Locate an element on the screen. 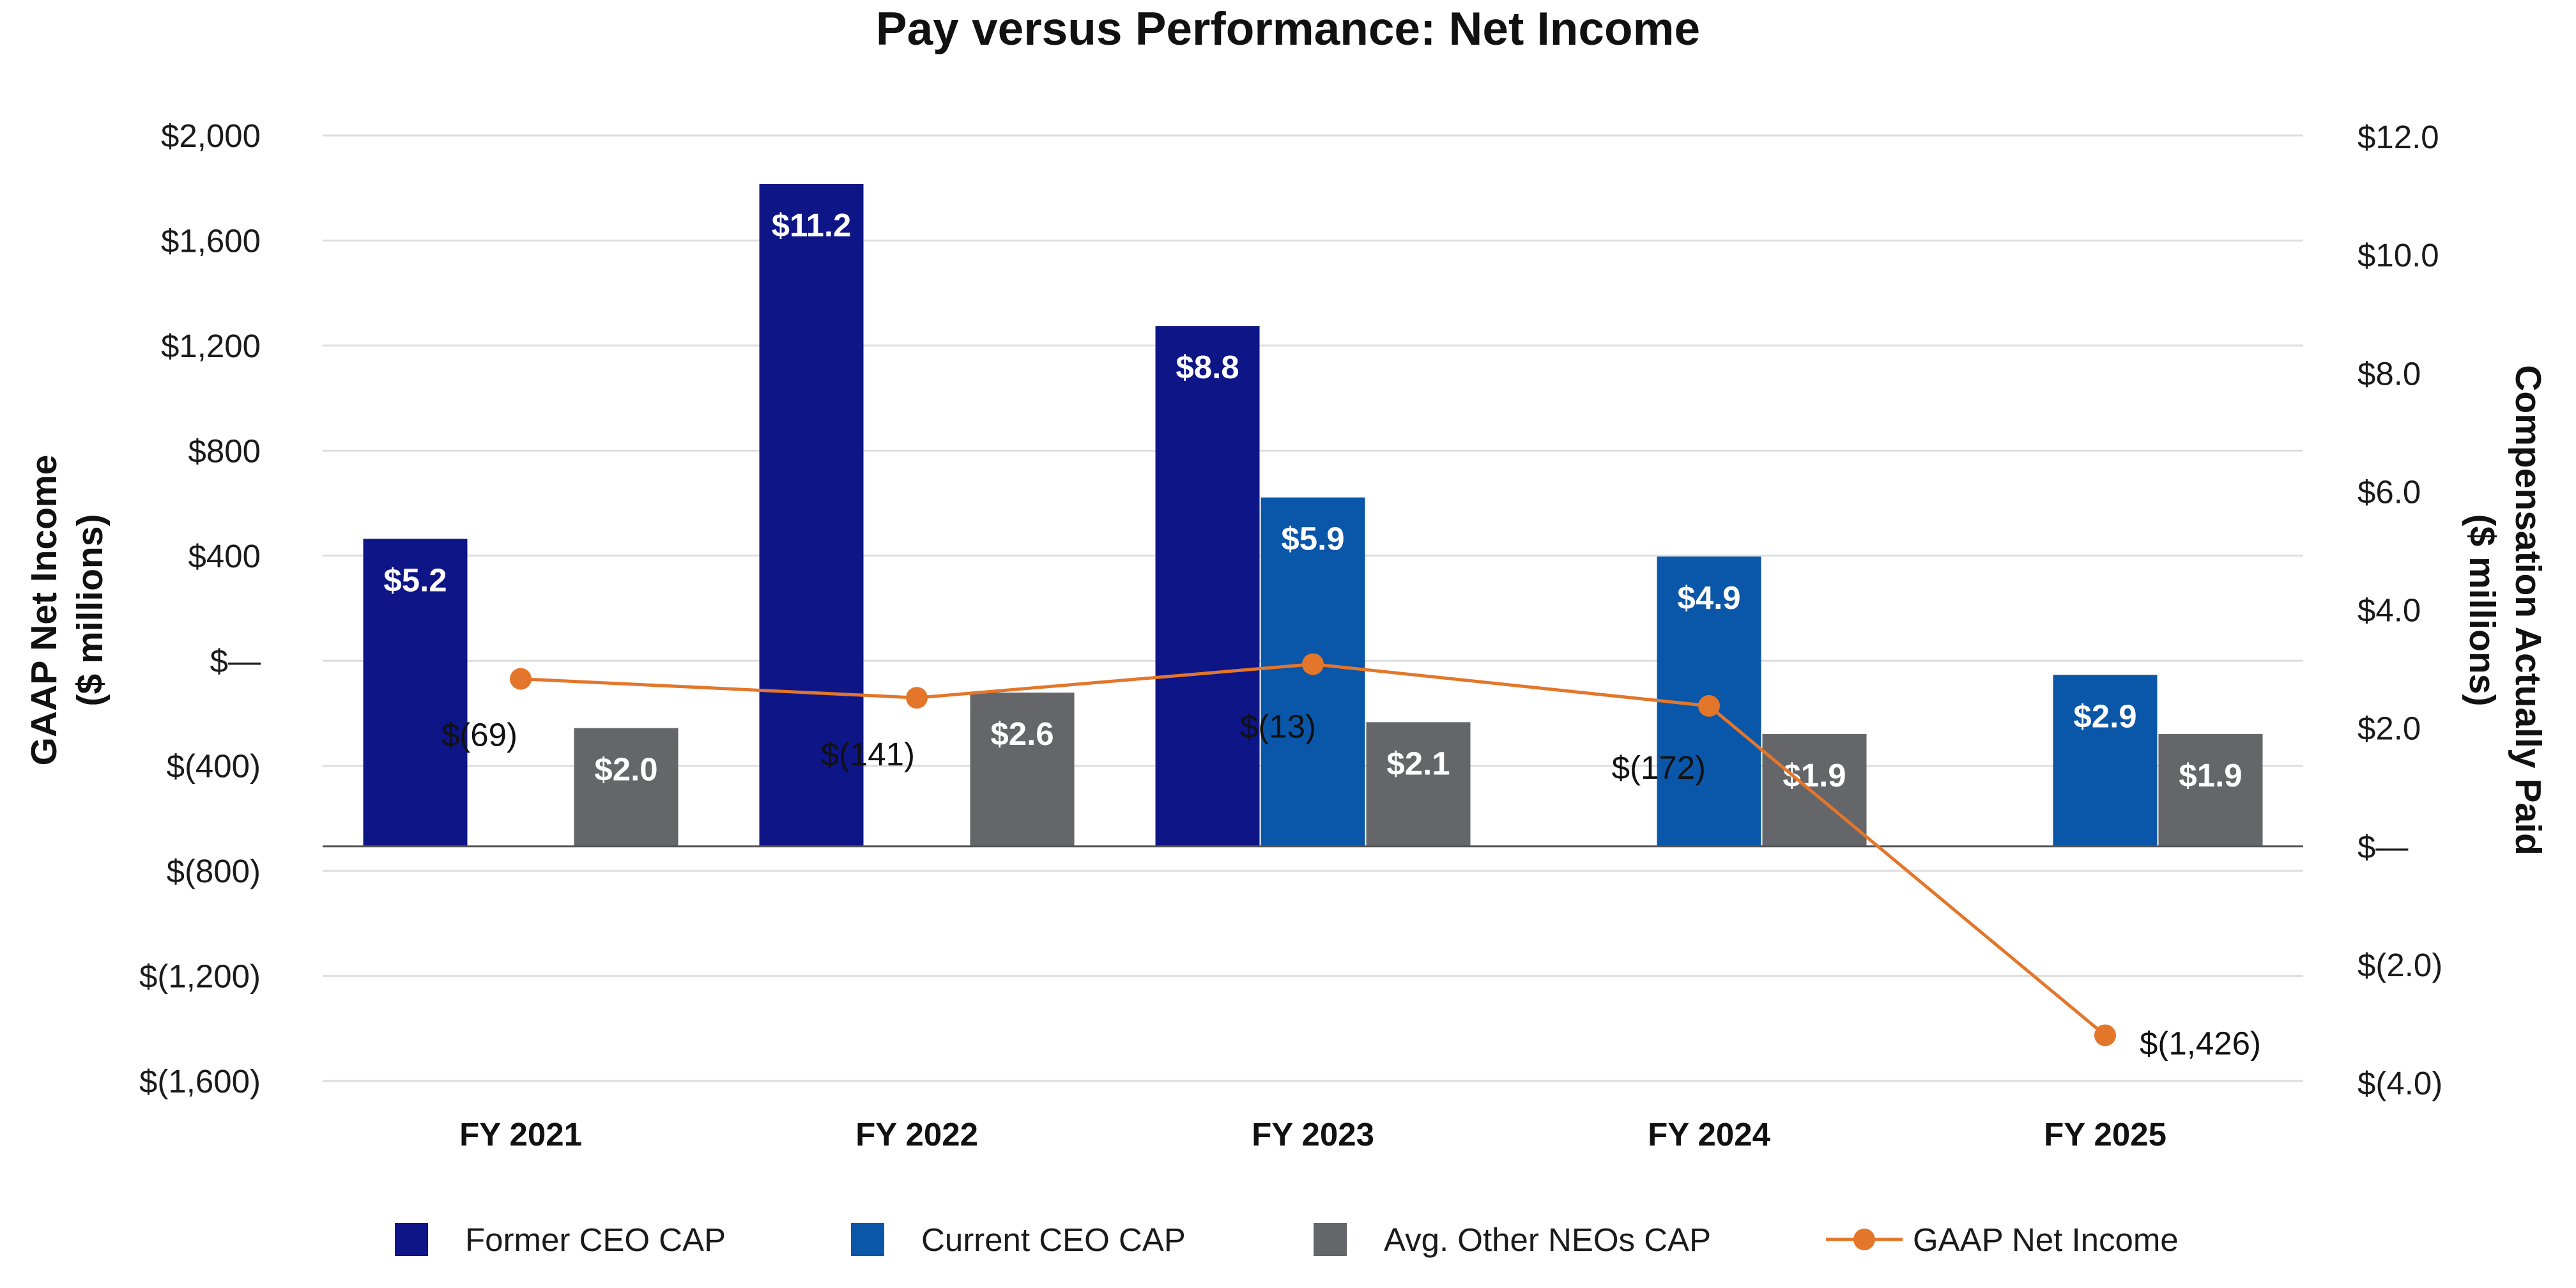  left-tick-label: $800 is located at coordinates (224, 451).